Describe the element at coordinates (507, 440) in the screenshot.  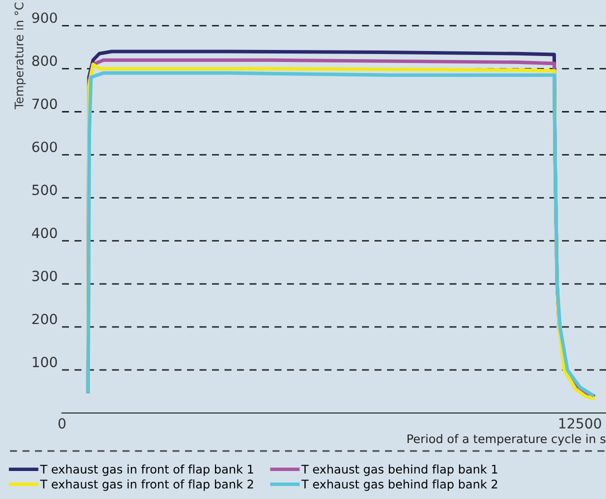
I see `x-axis-title: Period of a temperature cycle in s` at that location.